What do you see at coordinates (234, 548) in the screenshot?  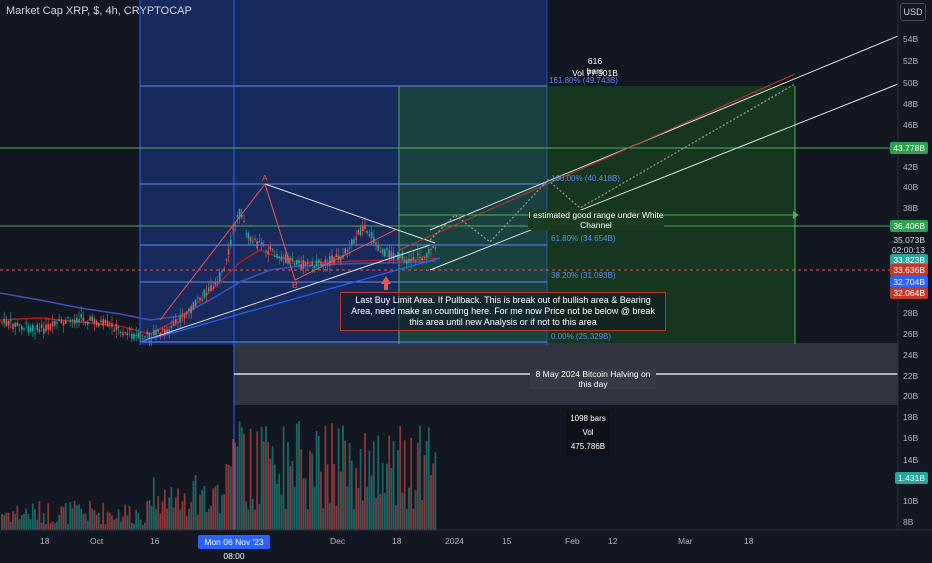 I see `time-highlight: Mon 06 Nov '23 08:00` at bounding box center [234, 548].